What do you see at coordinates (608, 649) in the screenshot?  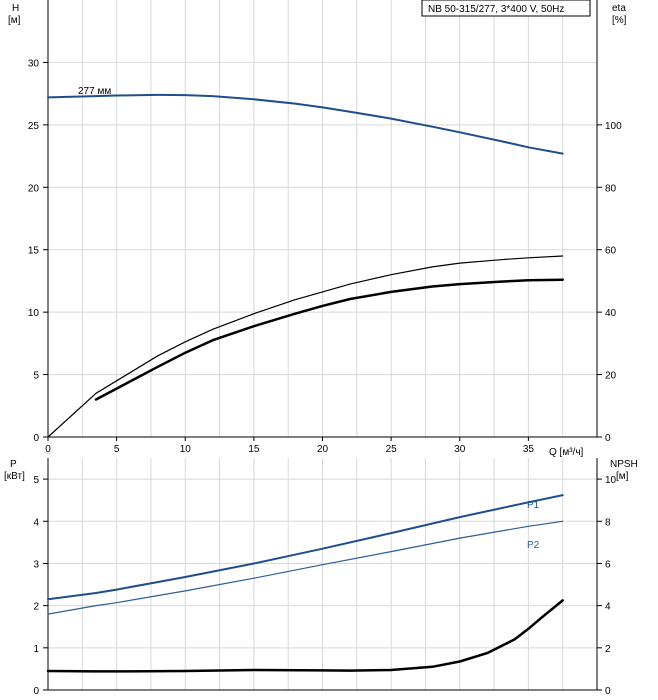 I see `bottom-y2-tick-label: 2` at bounding box center [608, 649].